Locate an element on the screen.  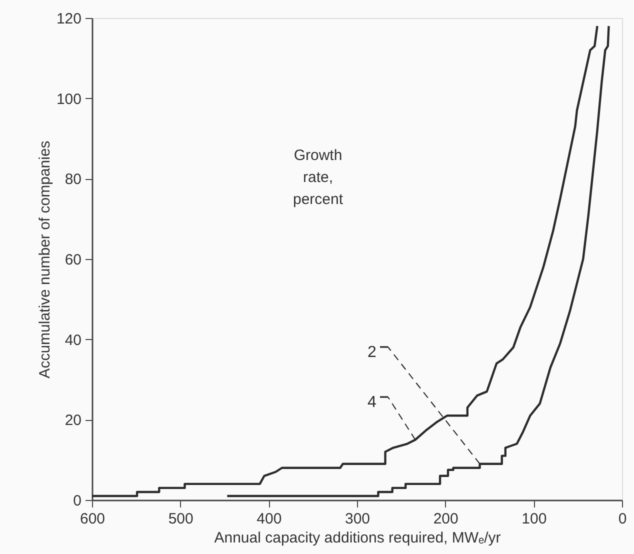
y-tick-label: 40 is located at coordinates (73, 340).